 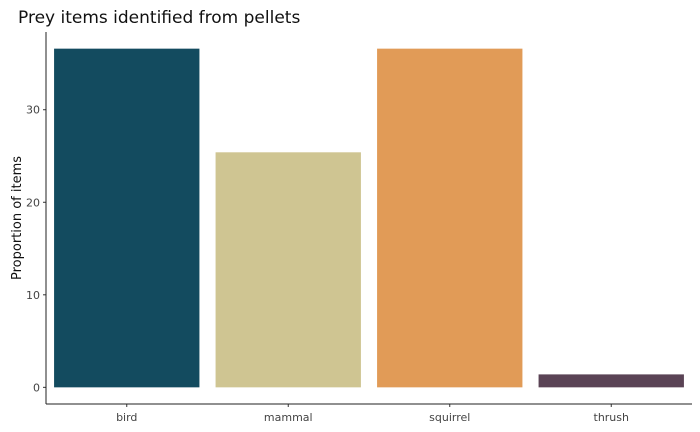 I want to click on x-tick-label-thrush: thrush, so click(x=612, y=417).